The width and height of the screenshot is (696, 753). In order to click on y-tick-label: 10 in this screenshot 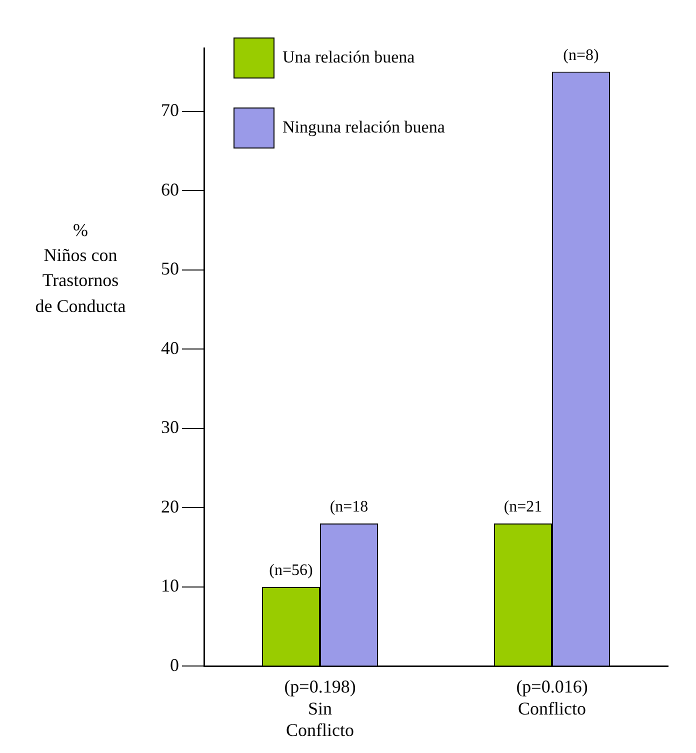, I will do `click(170, 586)`.